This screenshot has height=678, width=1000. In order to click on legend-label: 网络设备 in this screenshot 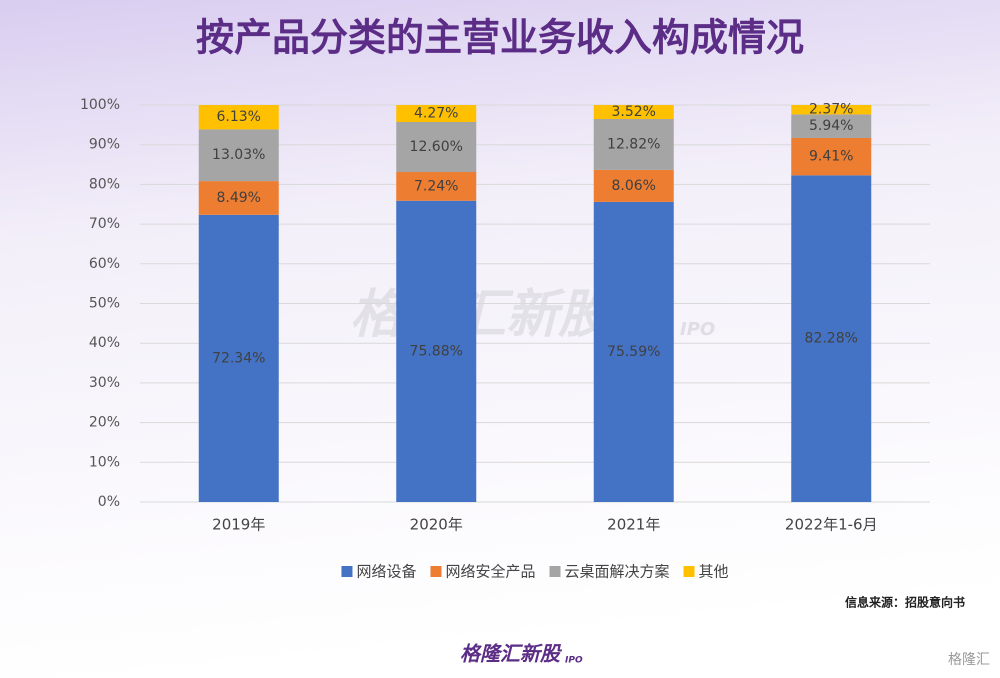, I will do `click(386, 572)`.